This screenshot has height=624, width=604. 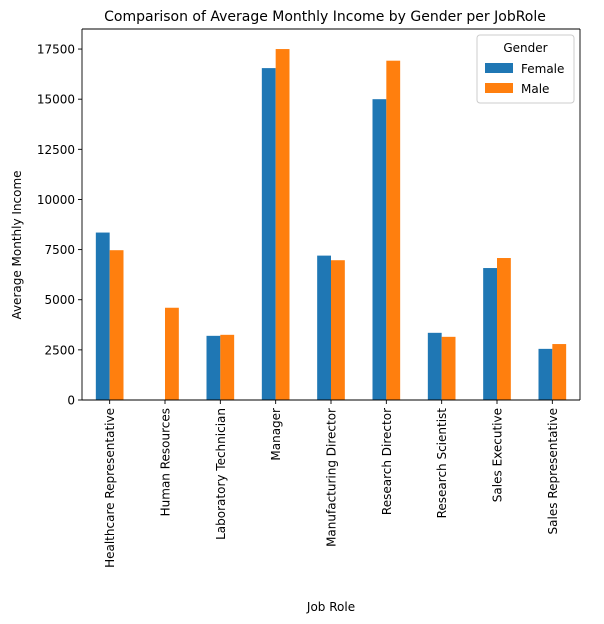 I want to click on legend-swatch-female, so click(x=499, y=68).